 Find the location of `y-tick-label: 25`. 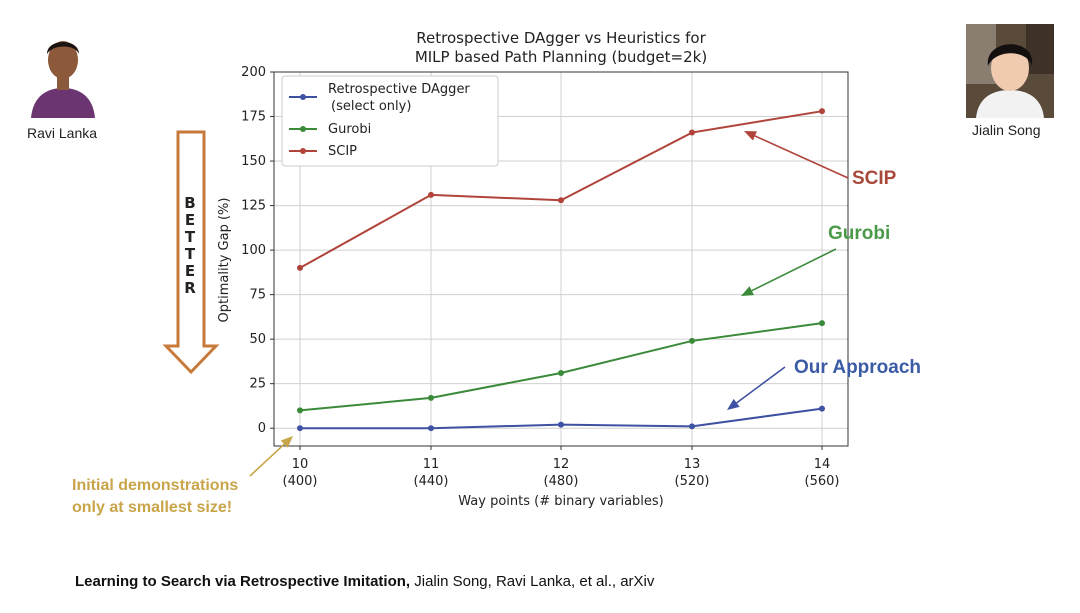

y-tick-label: 25 is located at coordinates (257, 384).